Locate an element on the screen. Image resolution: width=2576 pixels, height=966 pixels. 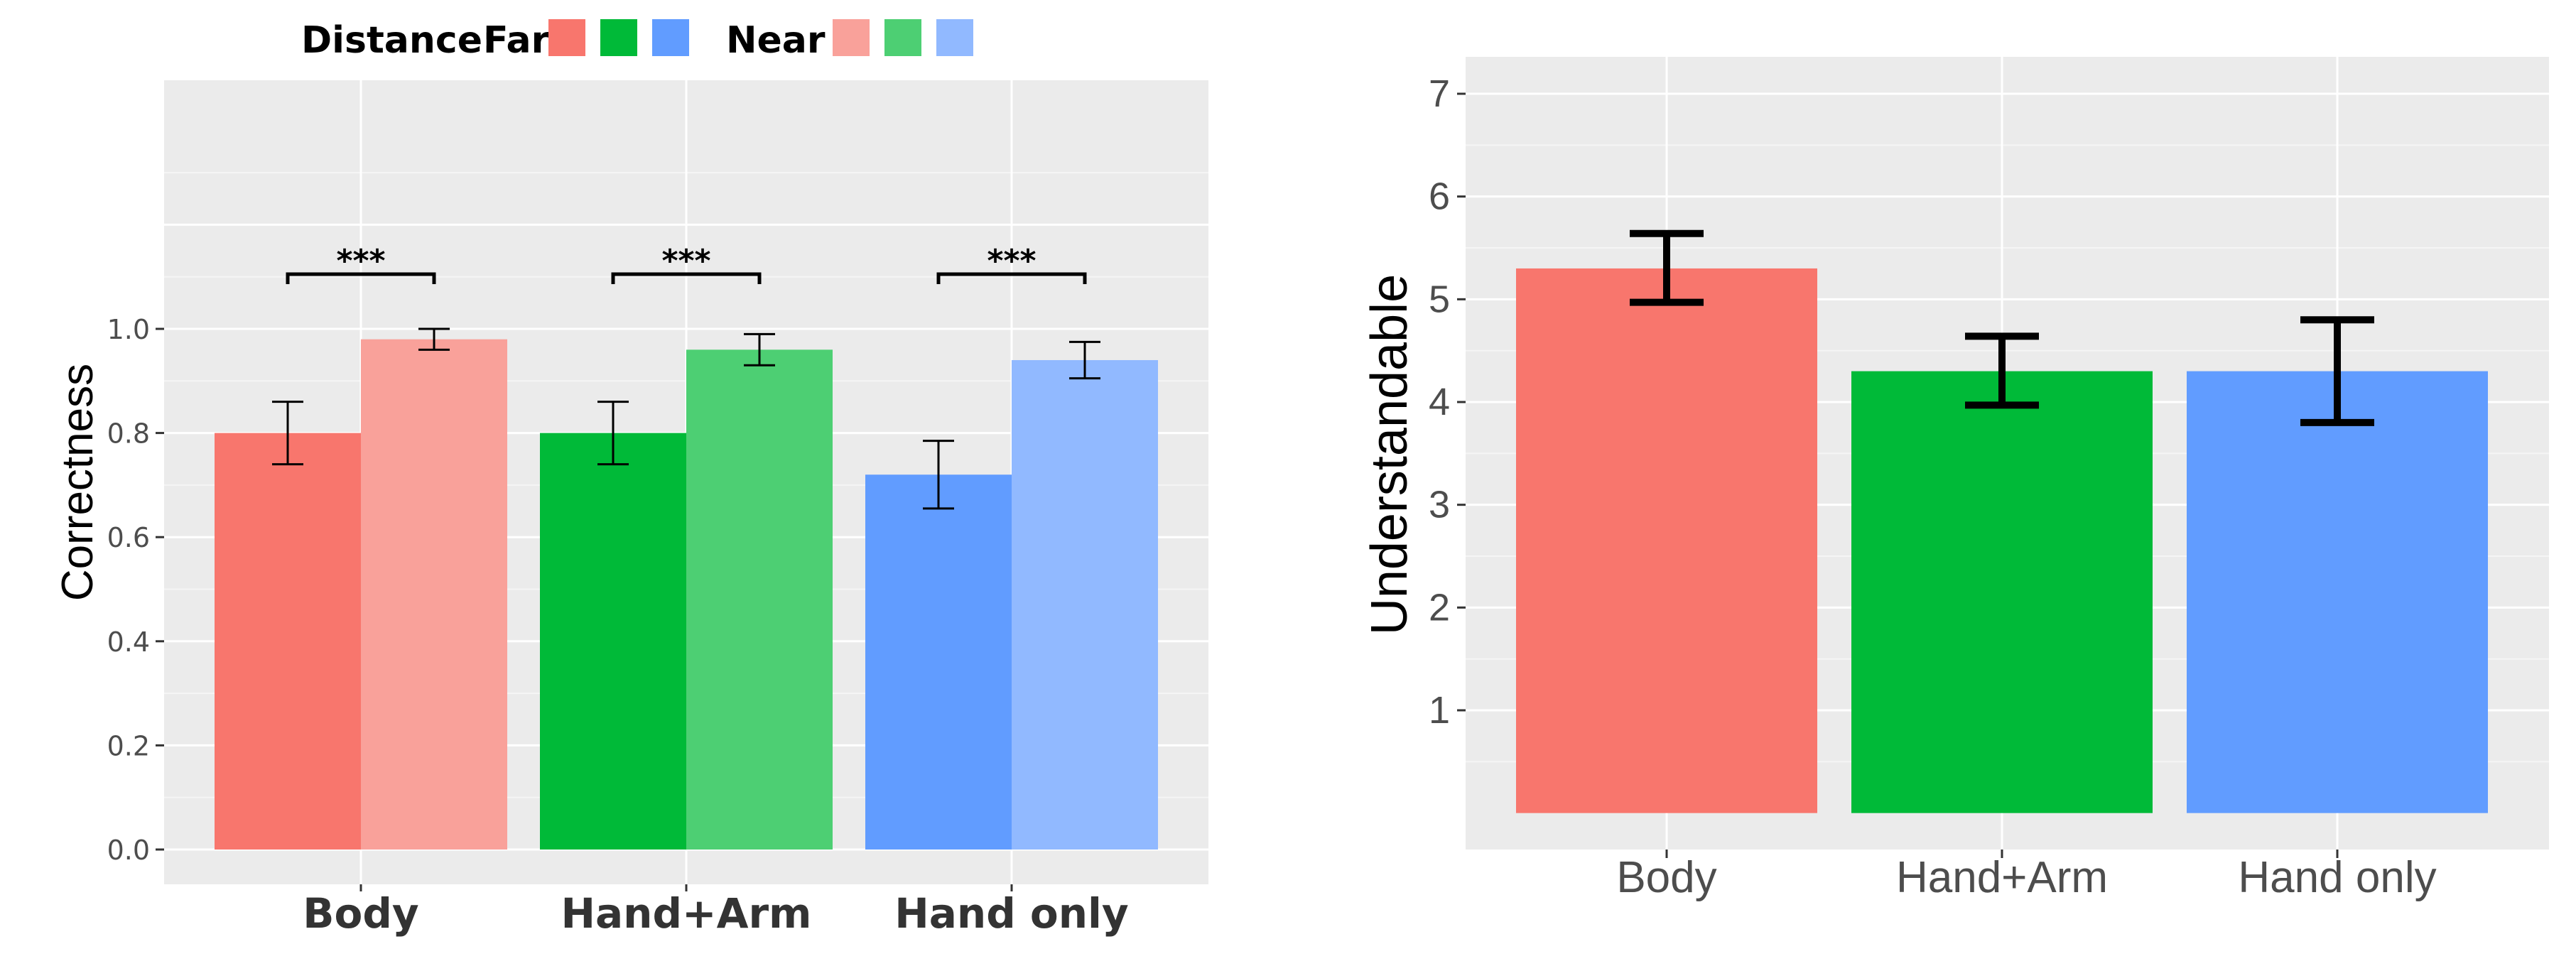
understandable-y-axis-label: Understandable is located at coordinates (1389, 455).